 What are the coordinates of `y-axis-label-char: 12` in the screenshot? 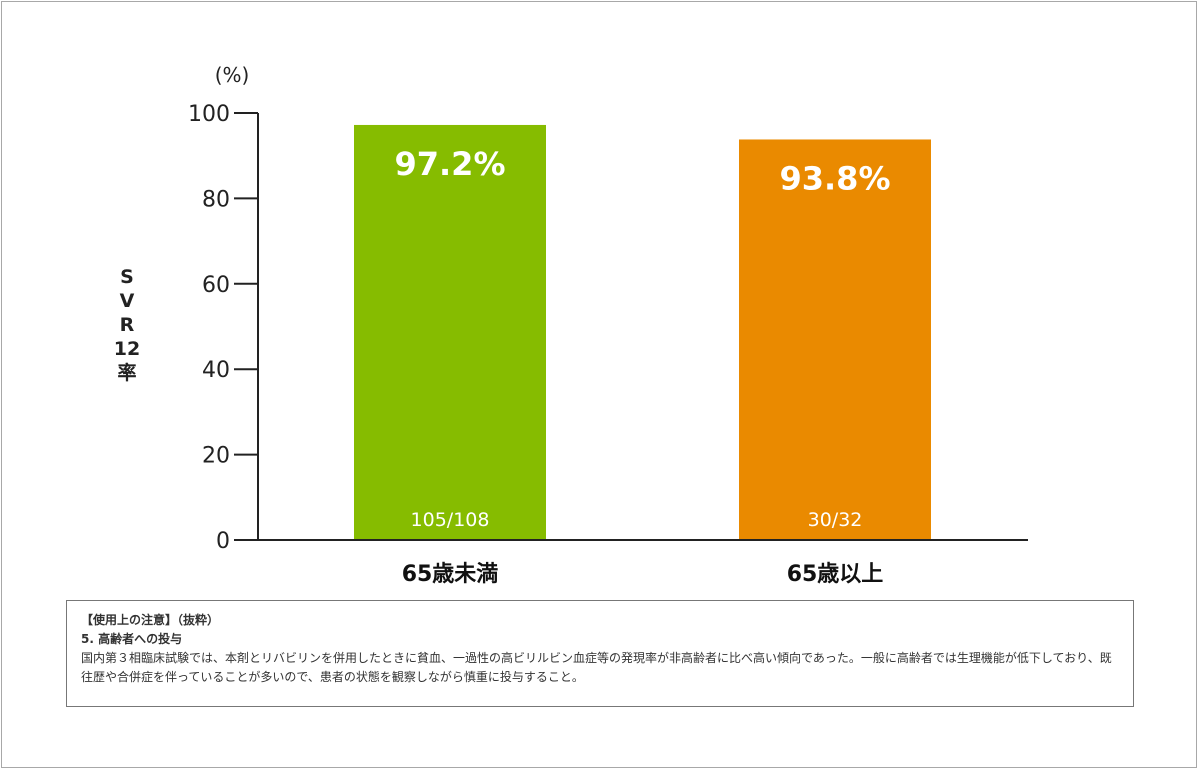 It's located at (127, 349).